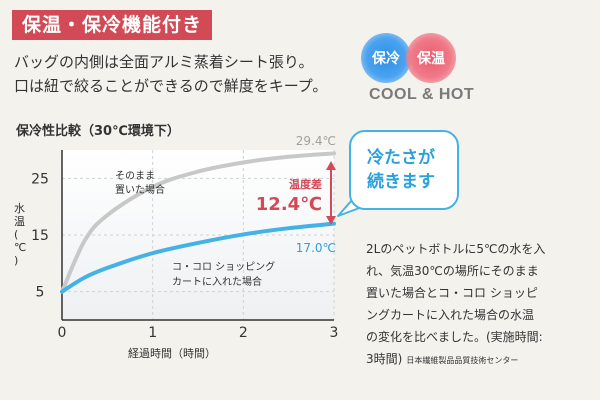 The height and width of the screenshot is (400, 600). I want to click on gray-series-label-1: そのまま, so click(135, 176).